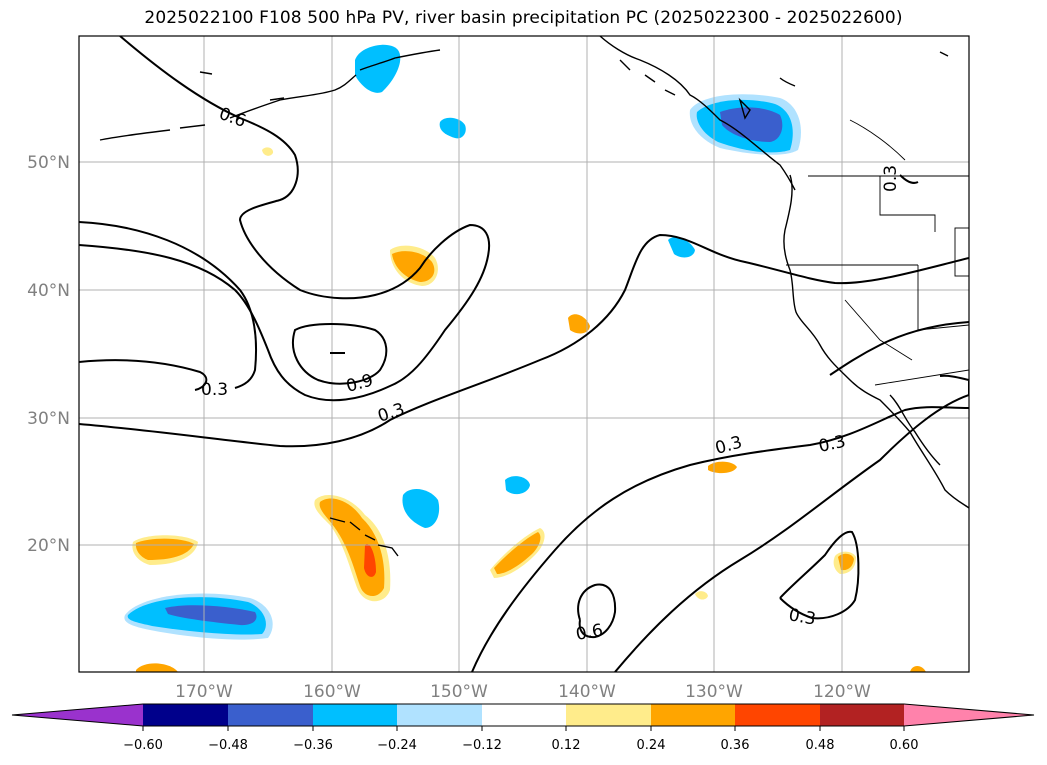 This screenshot has width=1047, height=765. I want to click on colorbar-label: −0.24, so click(397, 745).